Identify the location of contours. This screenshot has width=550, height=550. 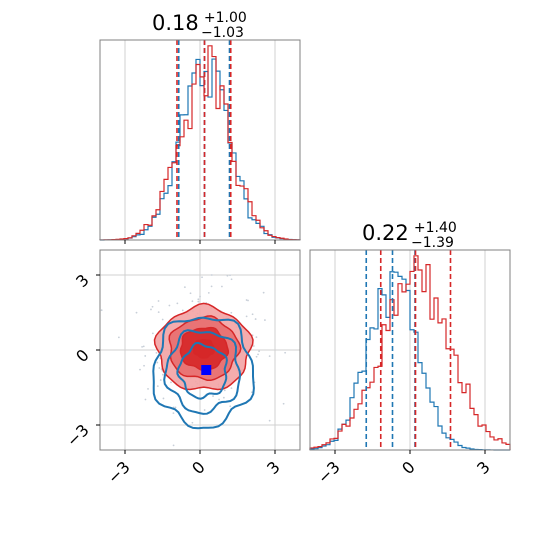
(203, 366).